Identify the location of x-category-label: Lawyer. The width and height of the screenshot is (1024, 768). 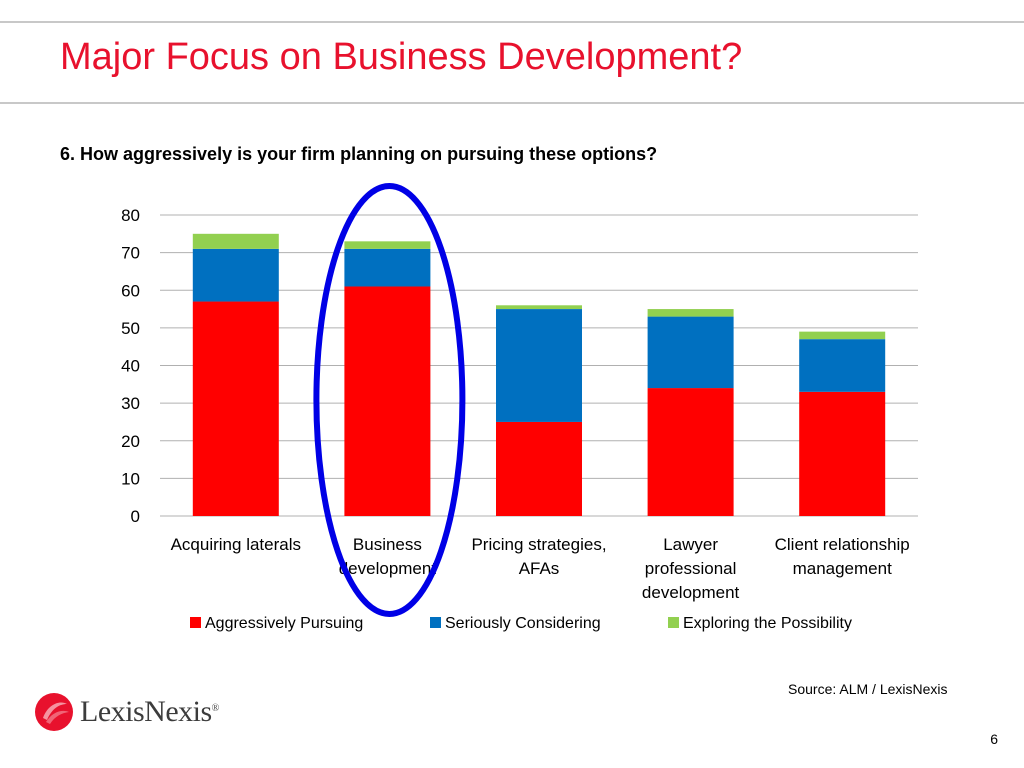
(690, 544).